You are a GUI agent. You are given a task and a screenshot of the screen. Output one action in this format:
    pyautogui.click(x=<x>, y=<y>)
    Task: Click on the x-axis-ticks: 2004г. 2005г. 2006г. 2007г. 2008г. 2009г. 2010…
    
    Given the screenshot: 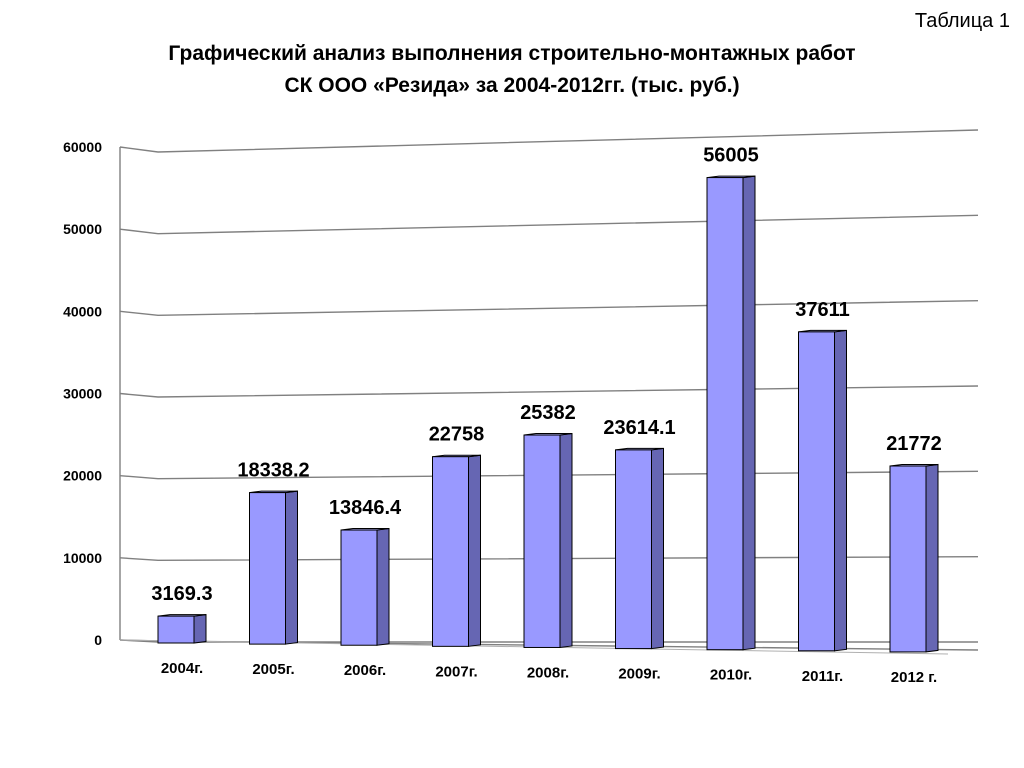 What is the action you would take?
    pyautogui.click(x=549, y=673)
    